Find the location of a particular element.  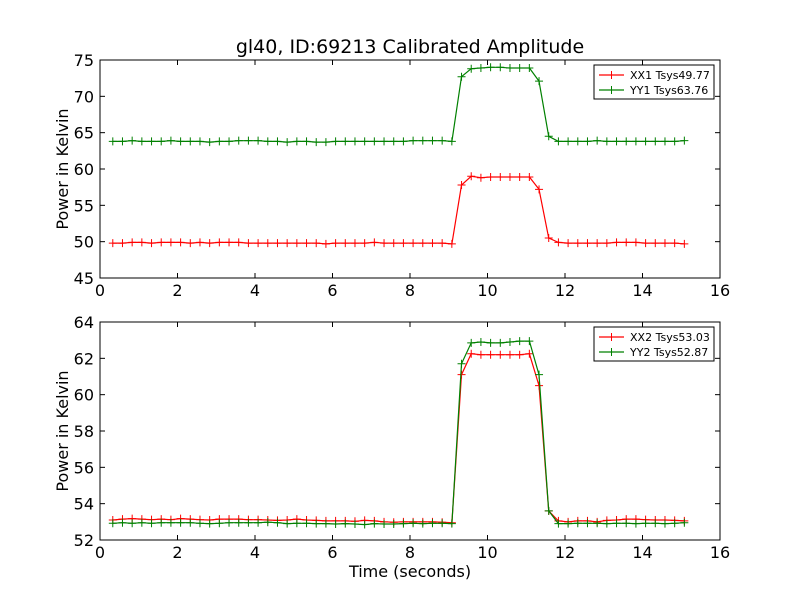

y-tick-label: 50 is located at coordinates (84, 242).